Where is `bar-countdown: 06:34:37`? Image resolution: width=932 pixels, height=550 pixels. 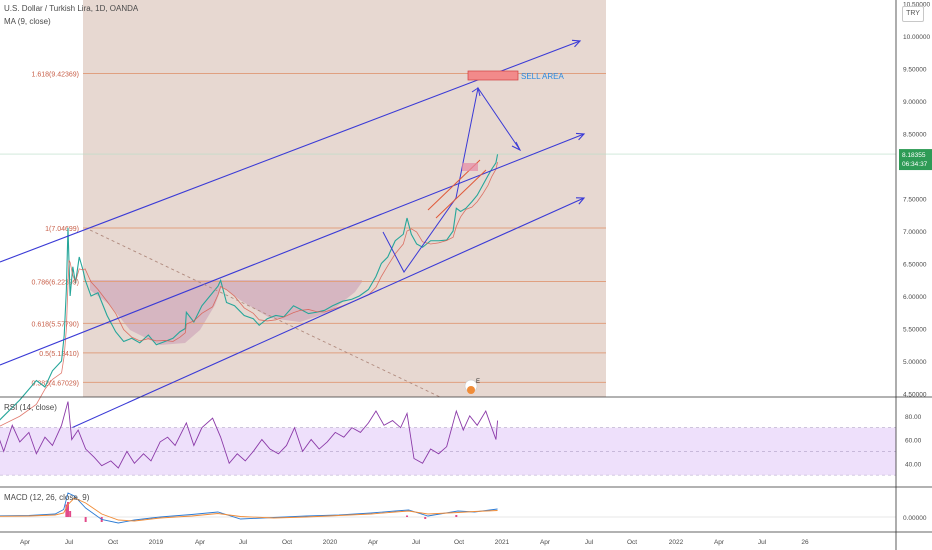 bar-countdown: 06:34:37 is located at coordinates (915, 164).